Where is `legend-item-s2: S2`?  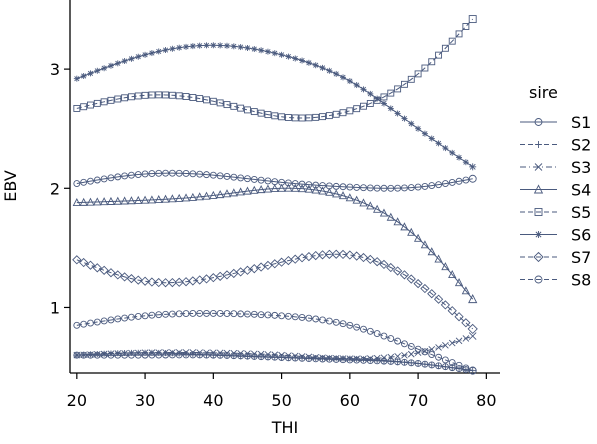 legend-item-s2: S2 is located at coordinates (555, 145).